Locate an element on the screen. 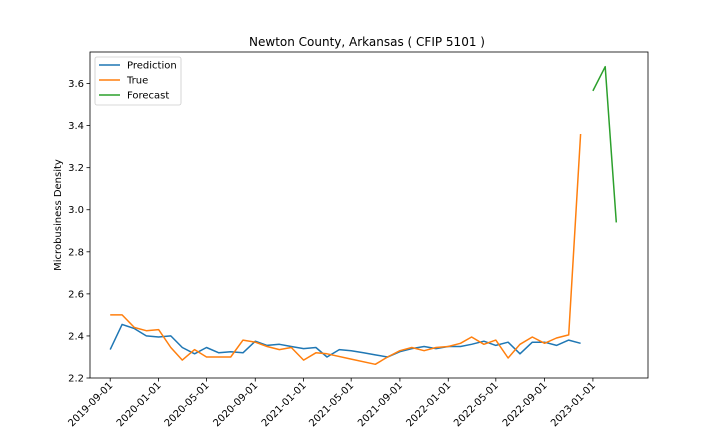  y-tick-label: 3.2 is located at coordinates (76, 168).